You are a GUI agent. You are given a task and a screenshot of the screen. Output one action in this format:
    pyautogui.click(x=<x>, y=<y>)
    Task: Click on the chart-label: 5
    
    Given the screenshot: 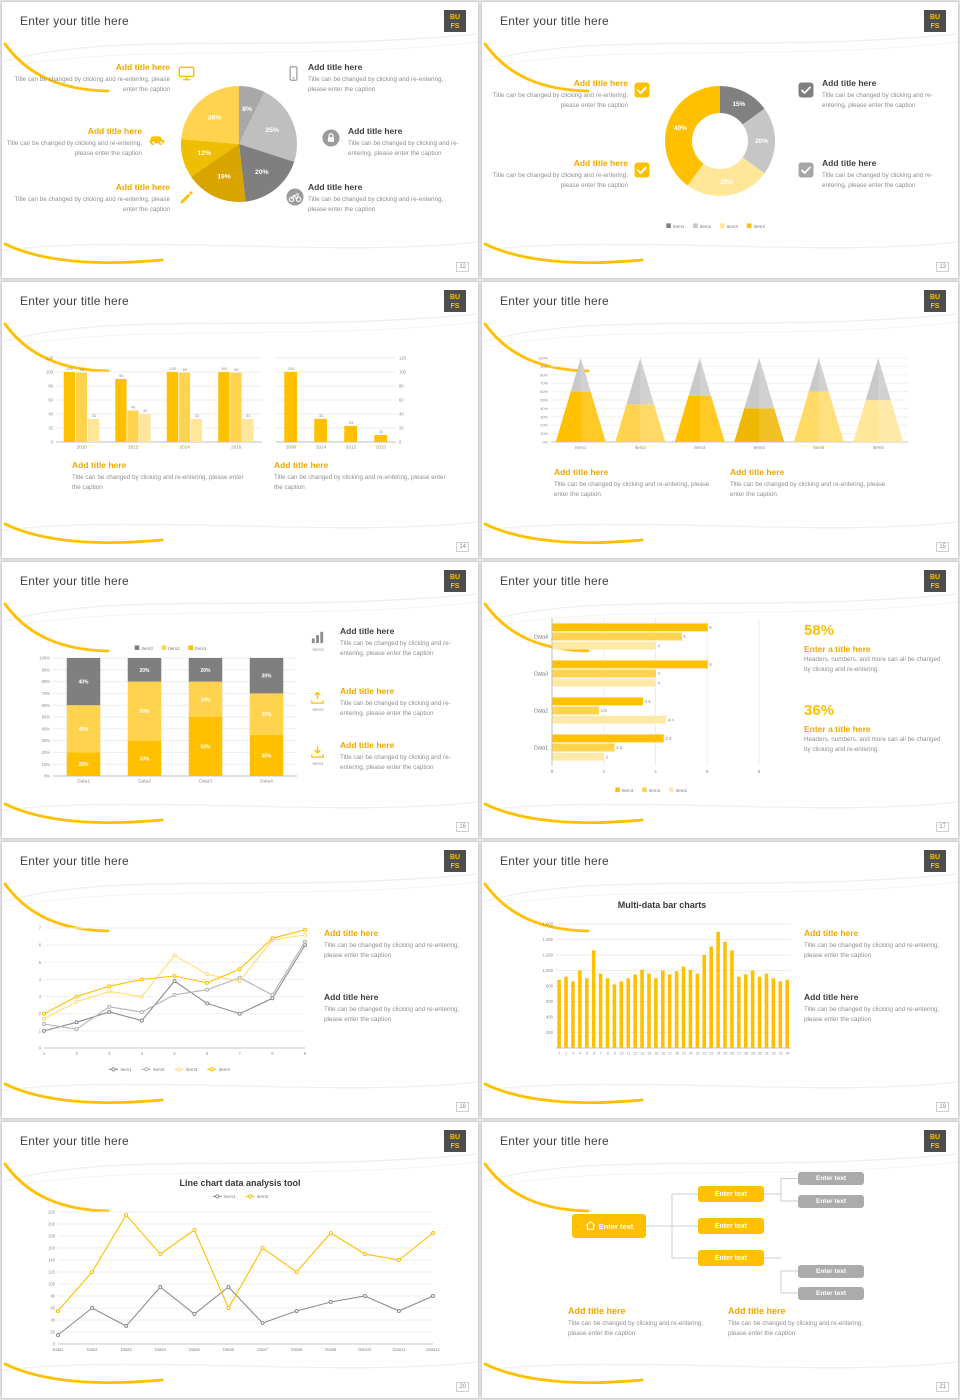 What is the action you would take?
    pyautogui.click(x=174, y=1053)
    